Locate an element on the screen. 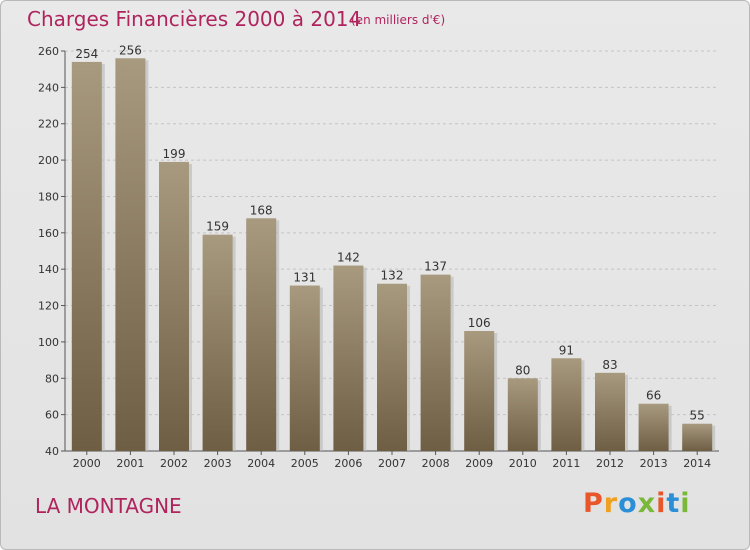 The image size is (750, 550). y-tick-label: 200 is located at coordinates (48, 160).